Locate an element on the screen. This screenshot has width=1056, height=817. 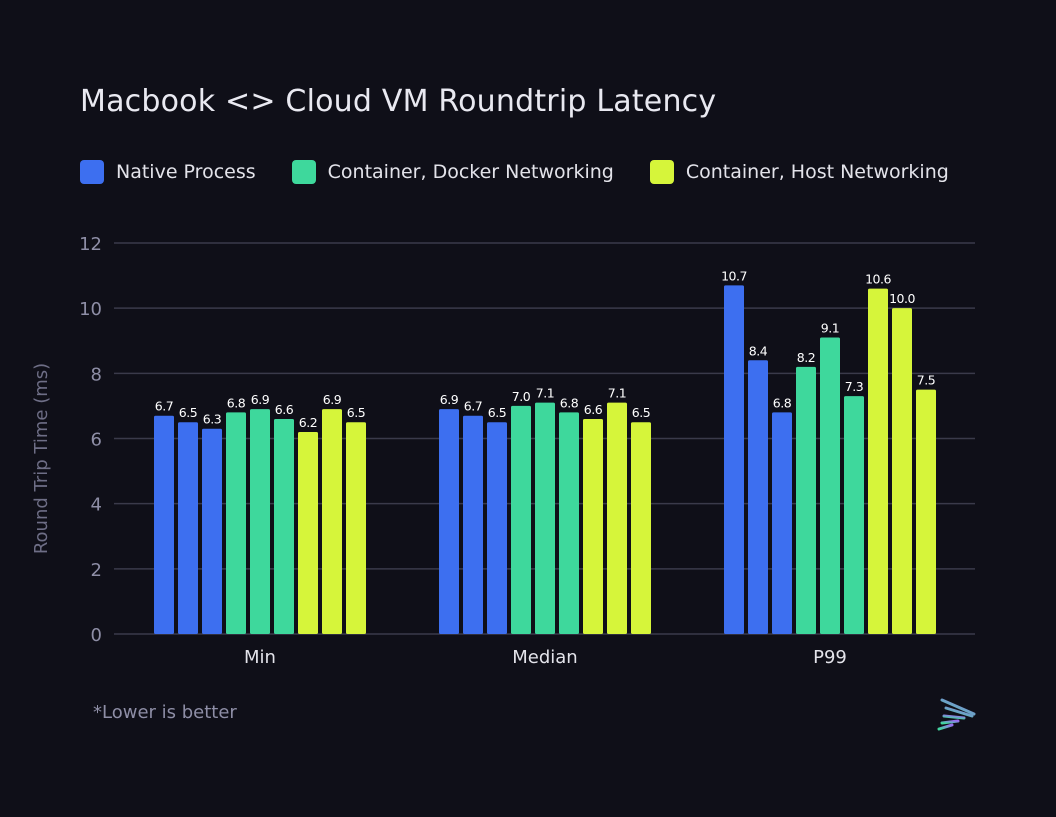
data-label-median-s1-0: 7.0 is located at coordinates (521, 396).